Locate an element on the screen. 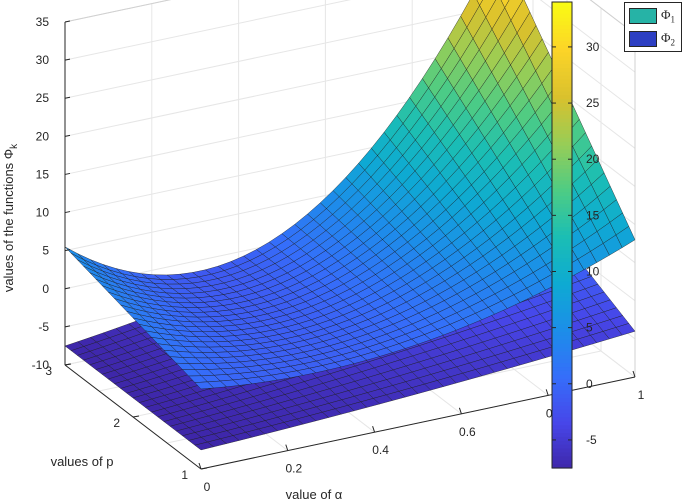 The width and height of the screenshot is (685, 504). x-tick-label: 0.4 is located at coordinates (380, 450).